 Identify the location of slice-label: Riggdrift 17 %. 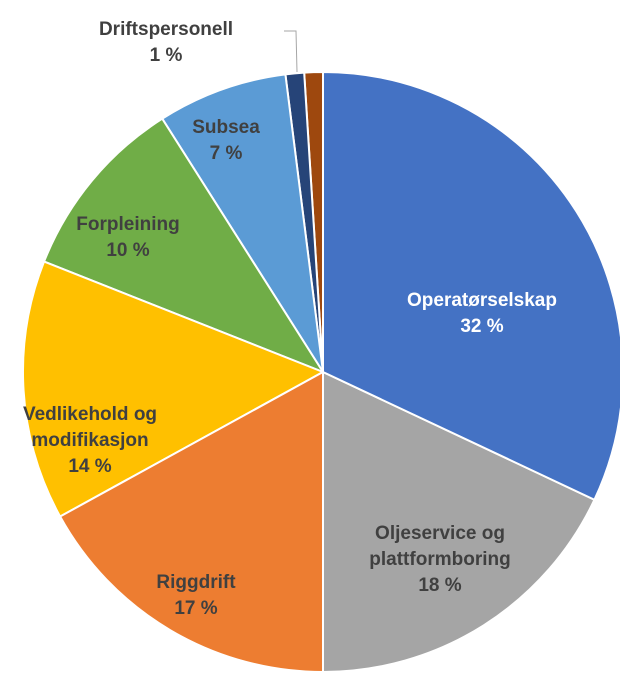
(196, 596).